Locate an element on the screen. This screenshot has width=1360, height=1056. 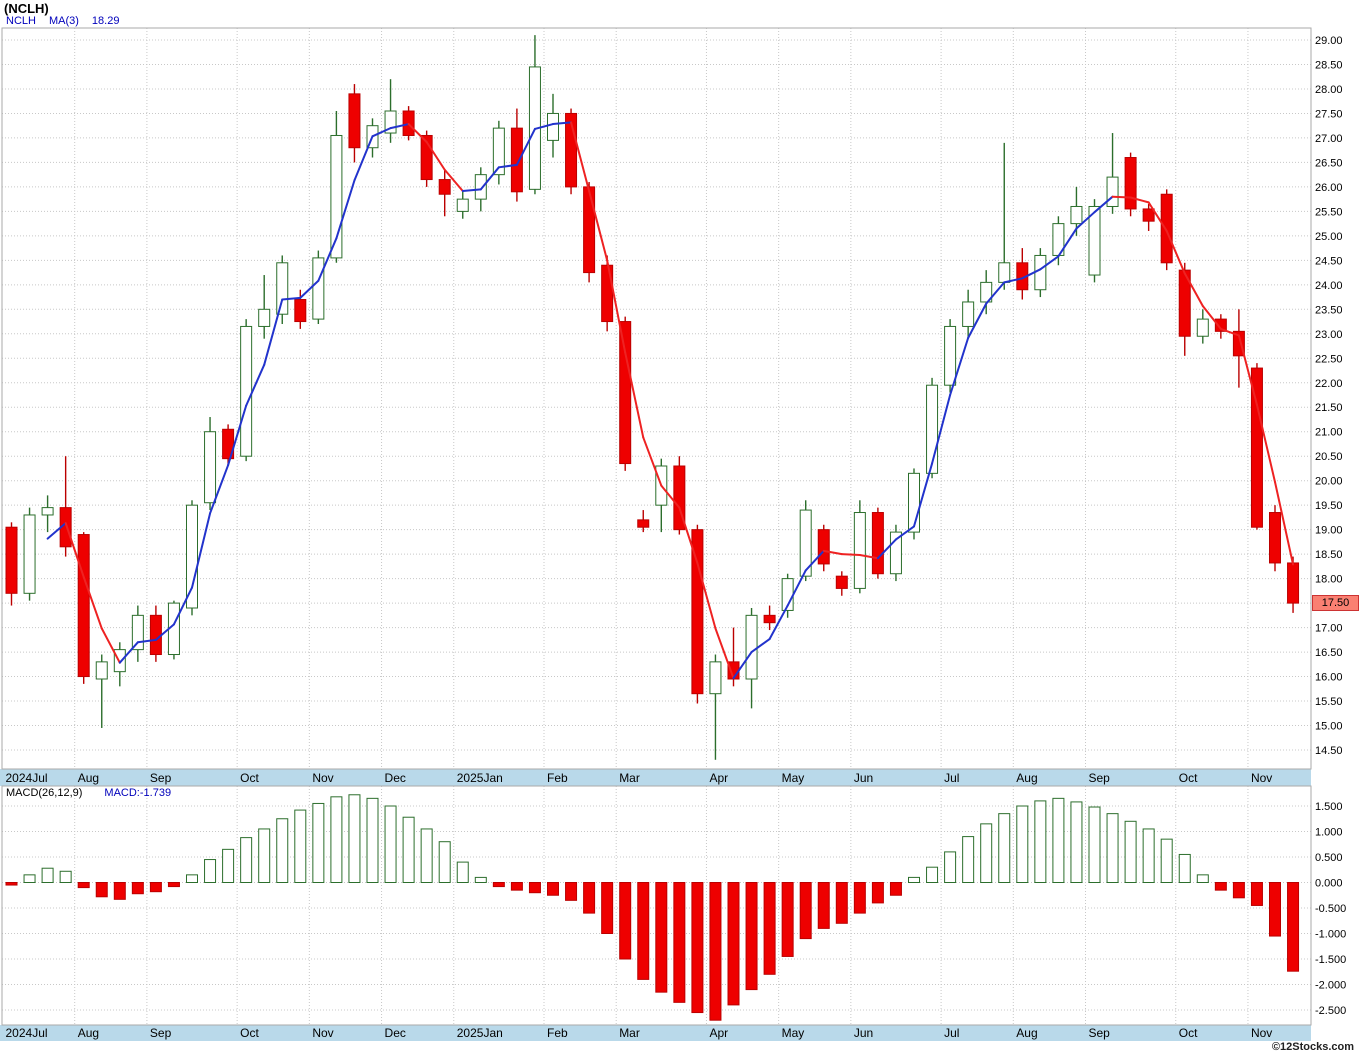
svg-text: 17.00 is located at coordinates (1329, 629).